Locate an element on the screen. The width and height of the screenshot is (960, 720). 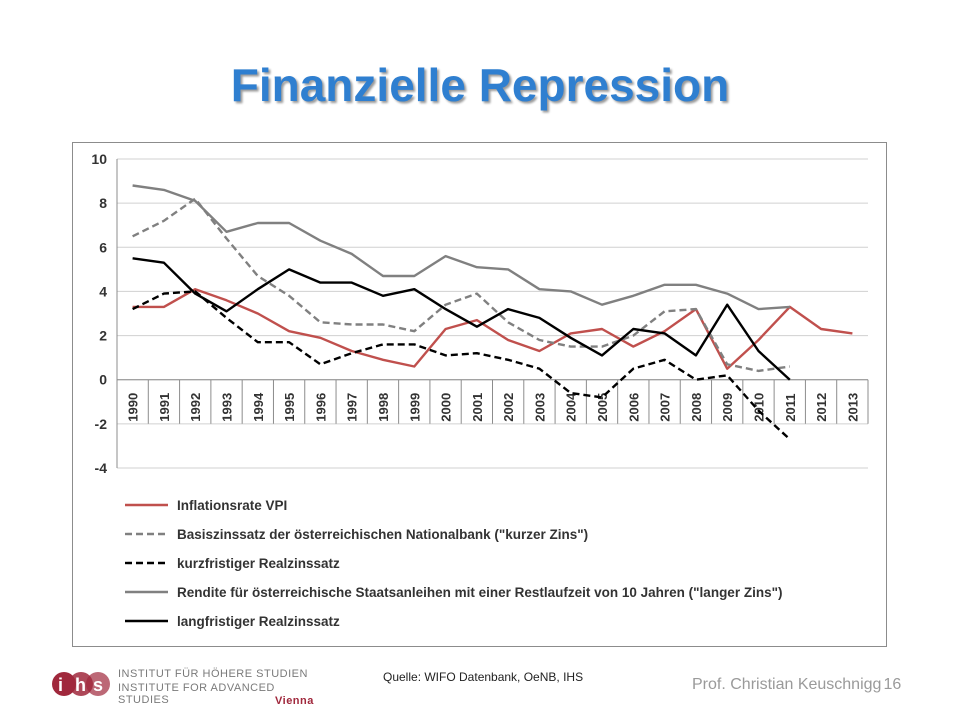
footer: Prof. Christian Keuschnigg 16 is located at coordinates (795, 685).